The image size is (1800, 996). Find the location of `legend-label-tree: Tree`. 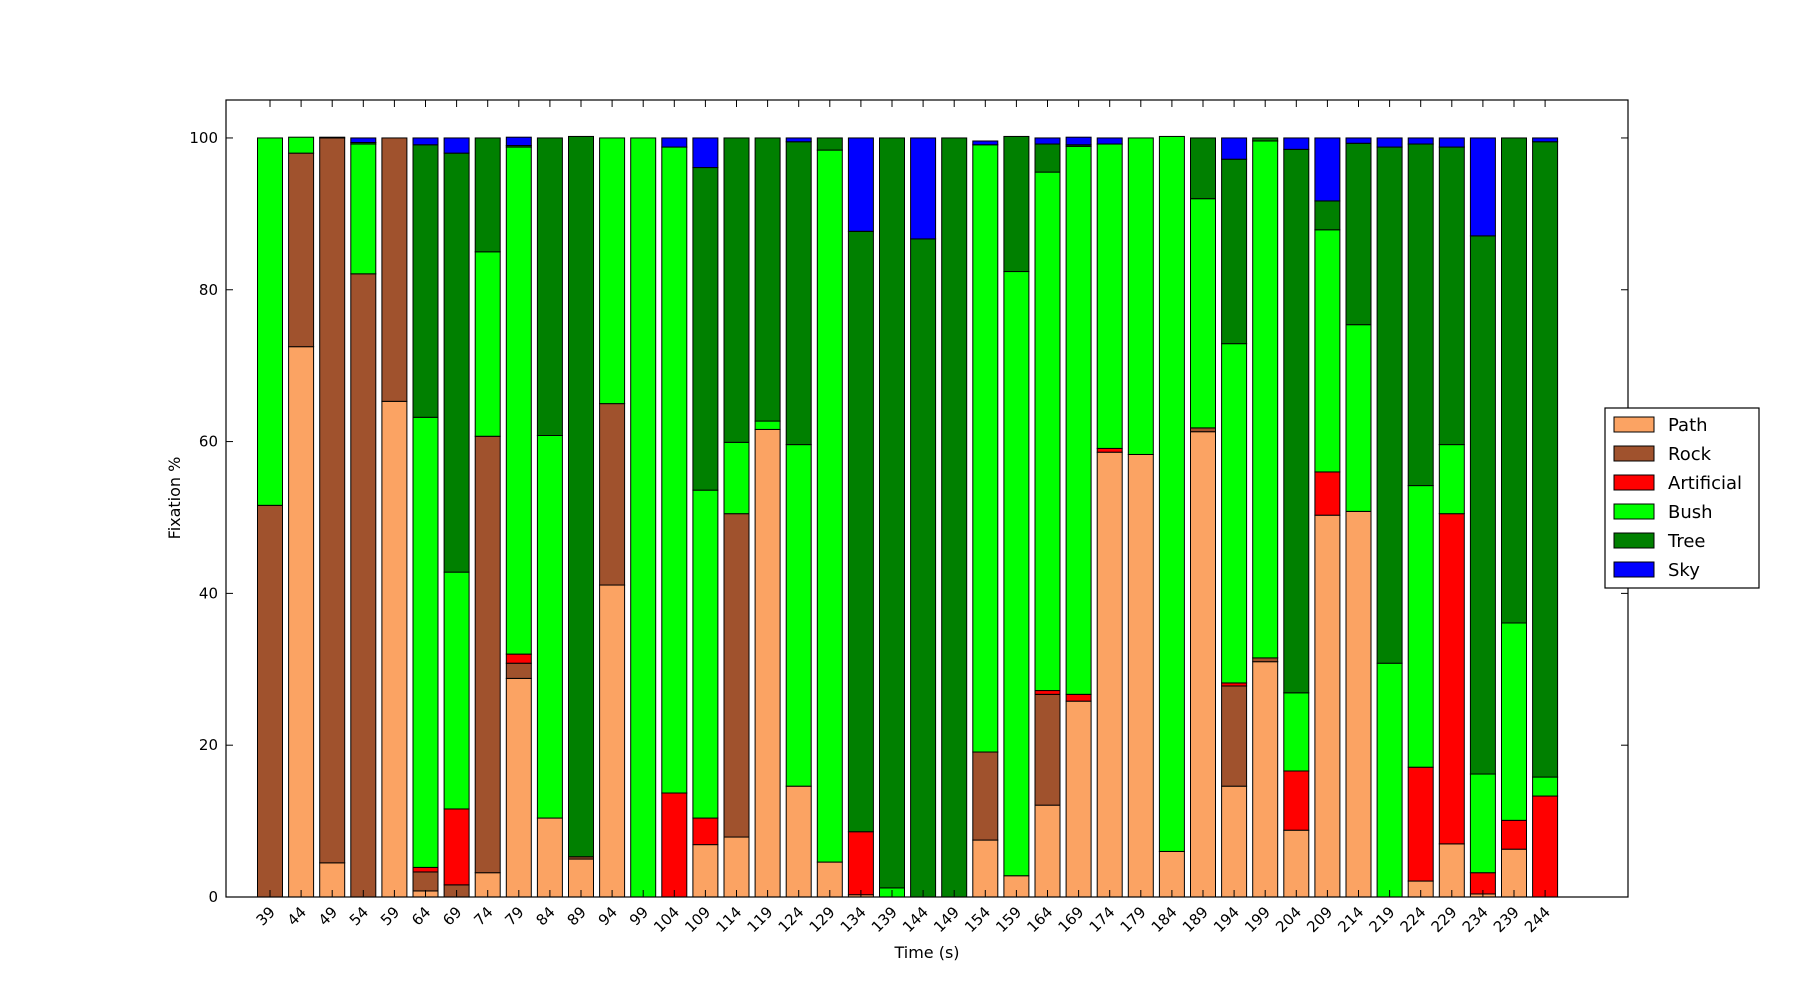

legend-label-tree: Tree is located at coordinates (1686, 541).